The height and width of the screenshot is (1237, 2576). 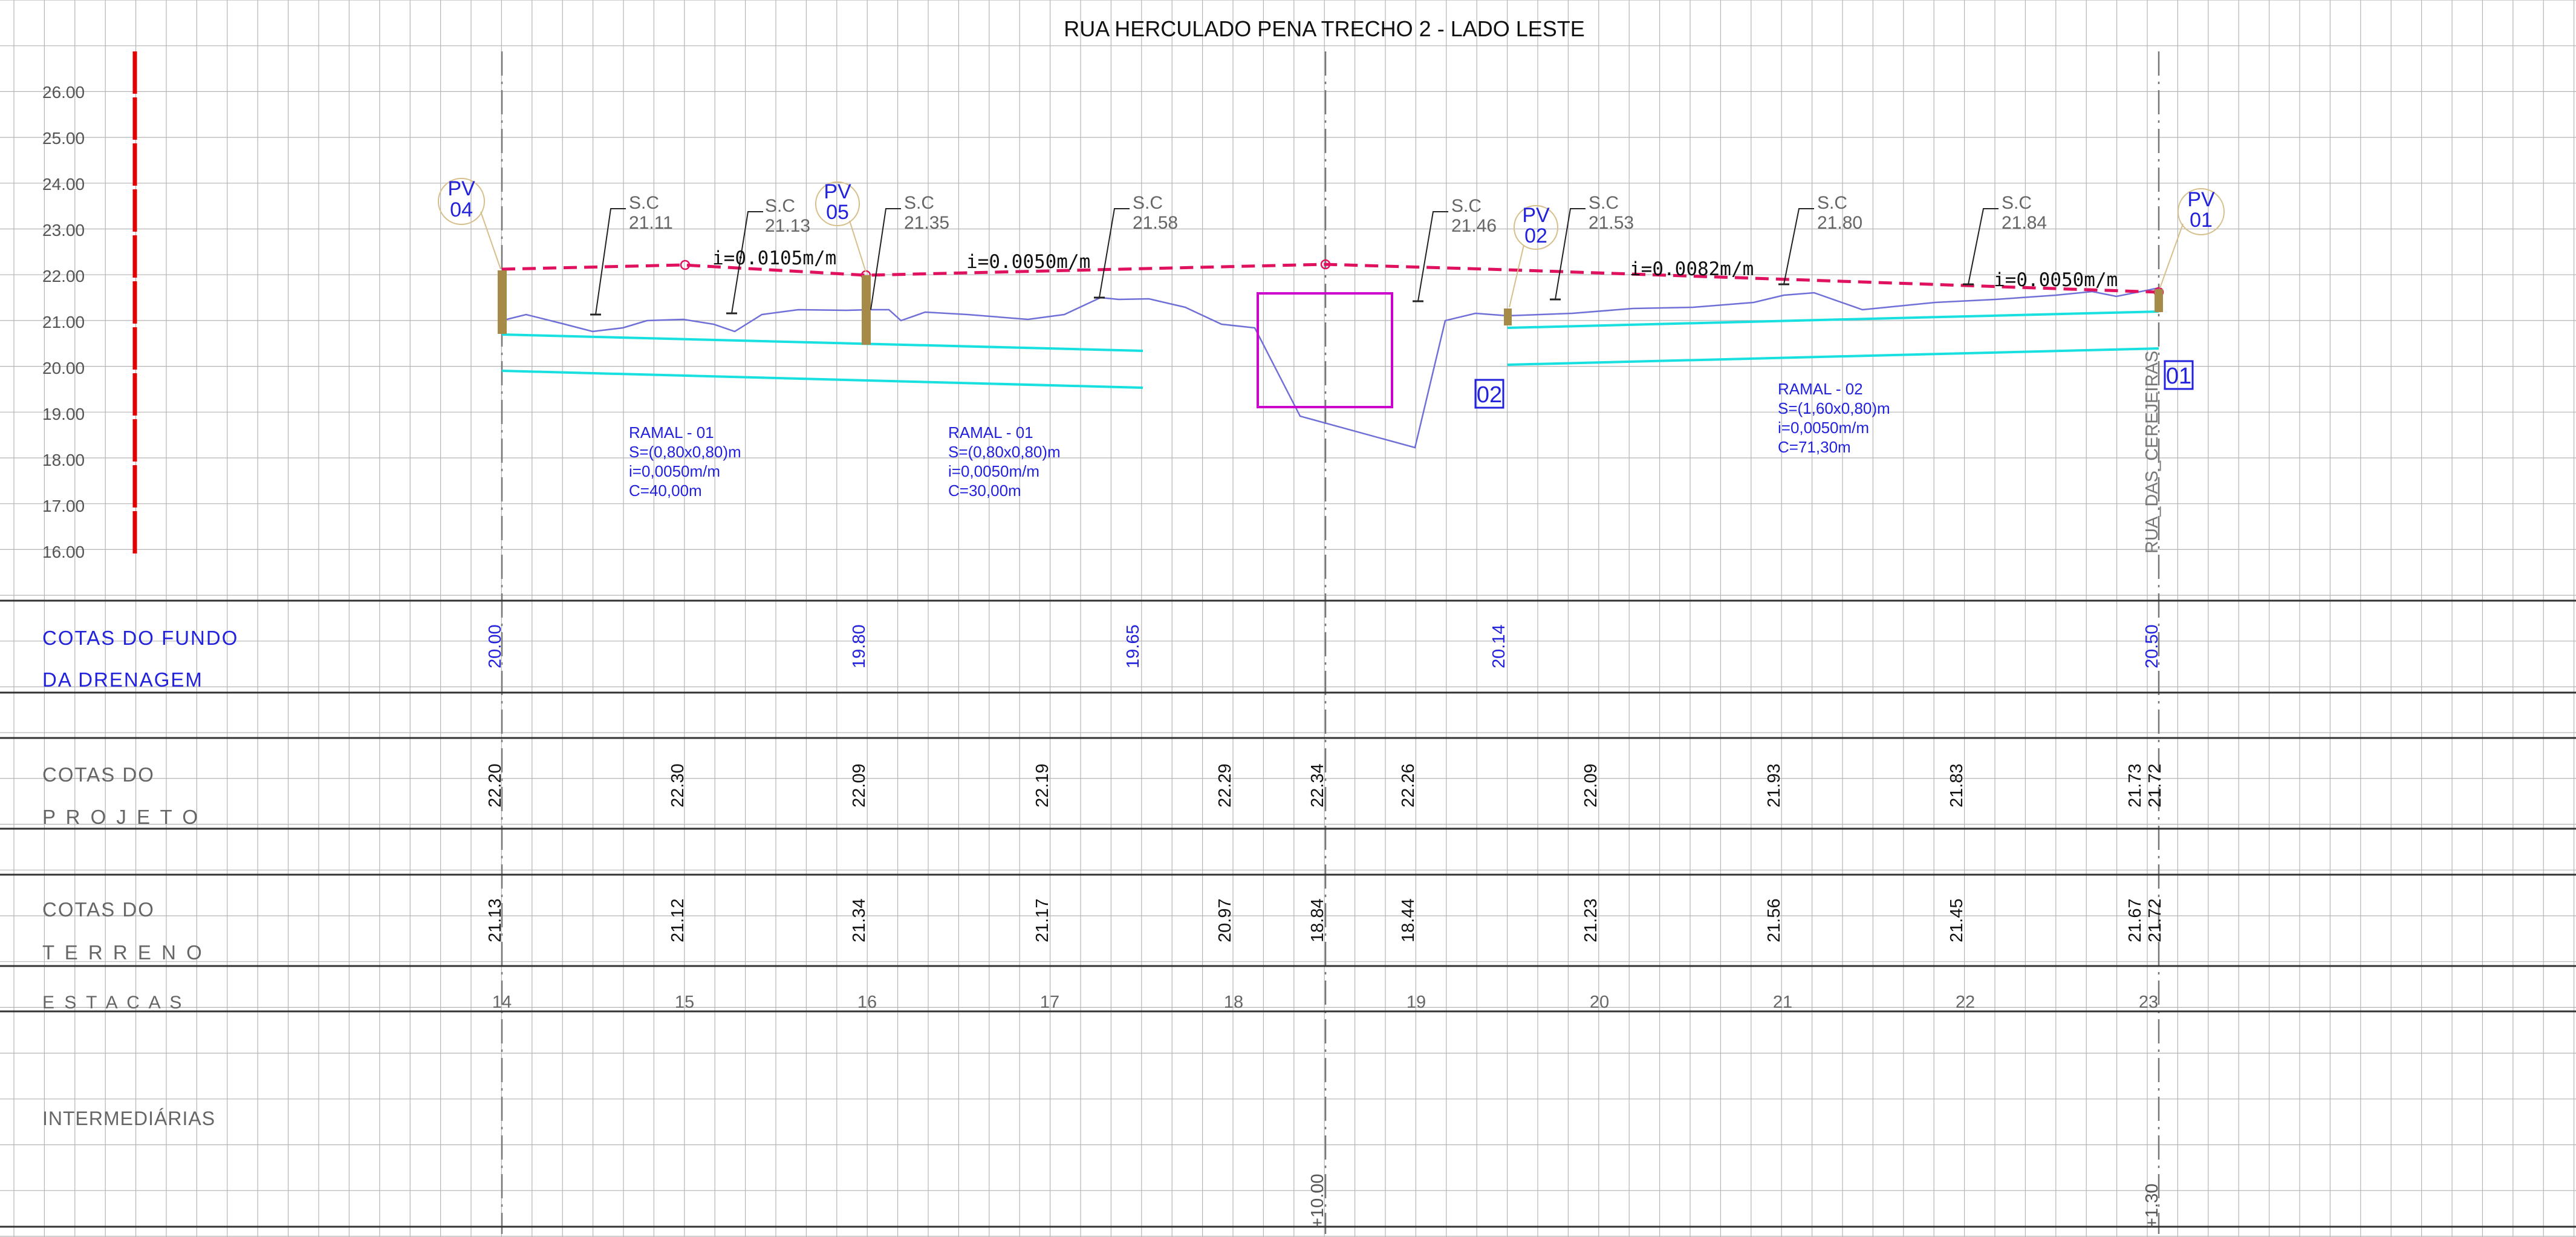 I want to click on culvert-box, so click(x=1325, y=350).